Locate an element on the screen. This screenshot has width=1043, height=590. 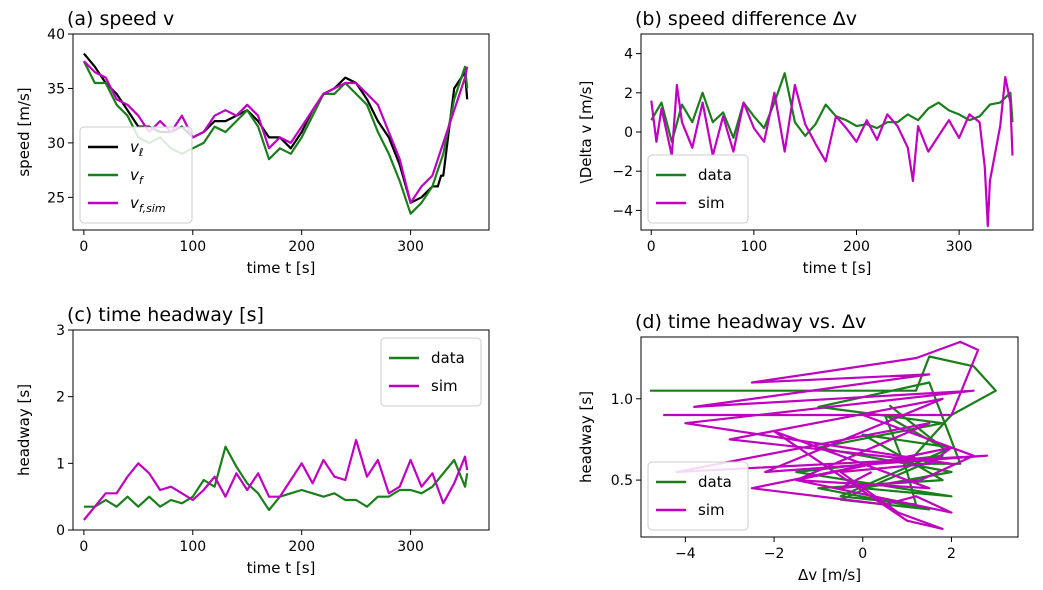
y-tick-label: 4 is located at coordinates (628, 55).